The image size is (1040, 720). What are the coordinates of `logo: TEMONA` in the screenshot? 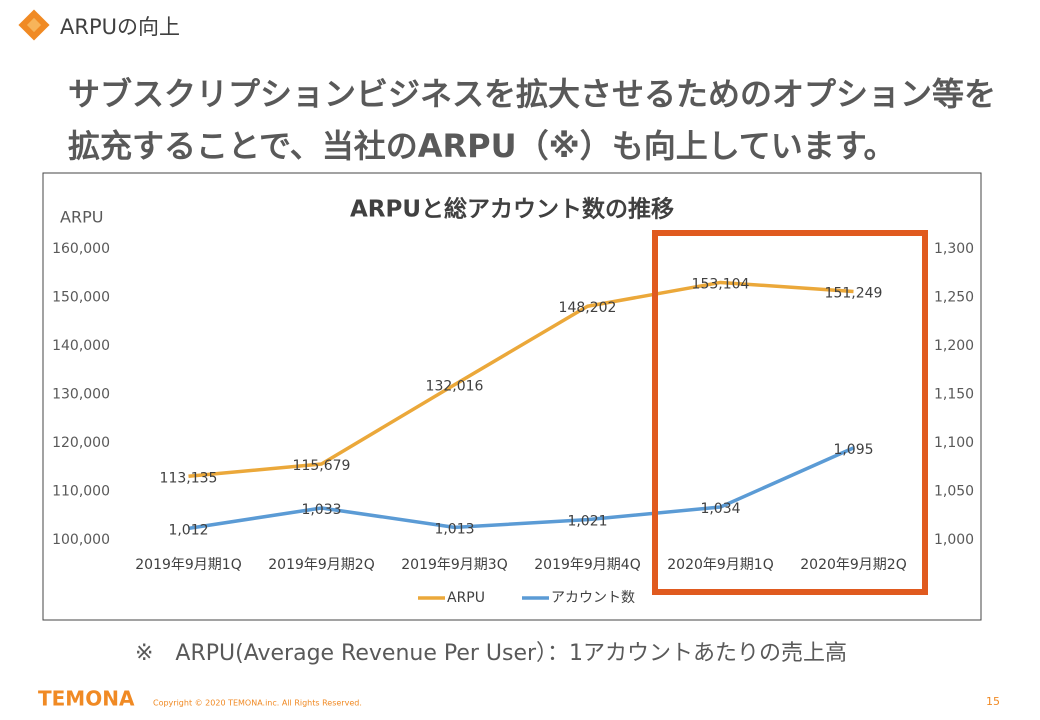 It's located at (86, 699).